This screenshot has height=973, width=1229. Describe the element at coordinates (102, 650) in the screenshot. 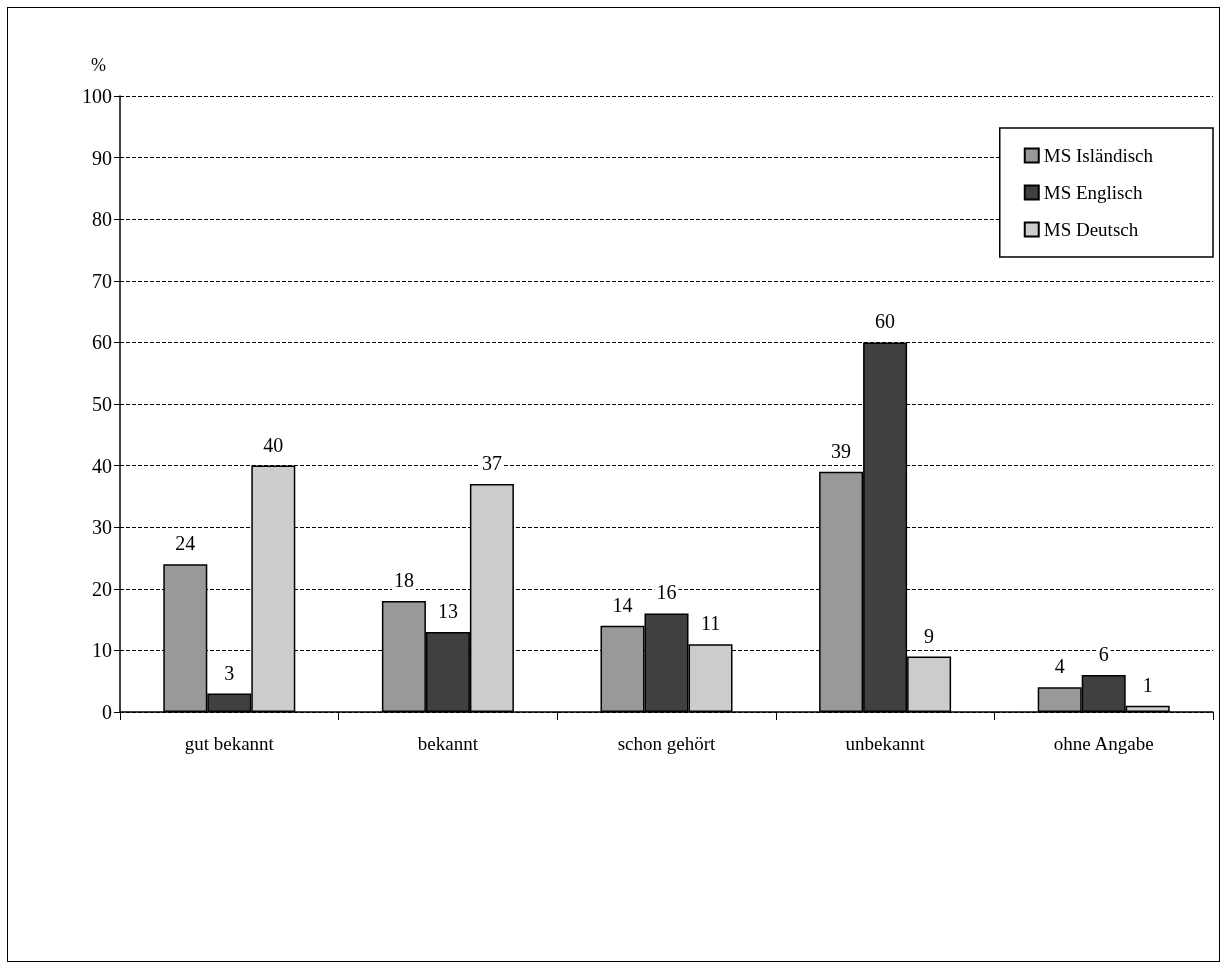

I see `y-tick-label: 10` at that location.